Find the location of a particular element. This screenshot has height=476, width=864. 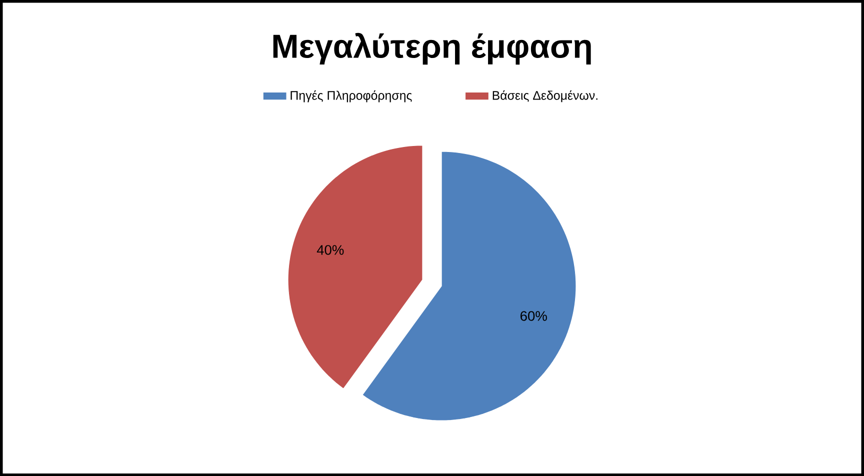

legend-label: Πηγές Πληροφόρησης is located at coordinates (351, 96).